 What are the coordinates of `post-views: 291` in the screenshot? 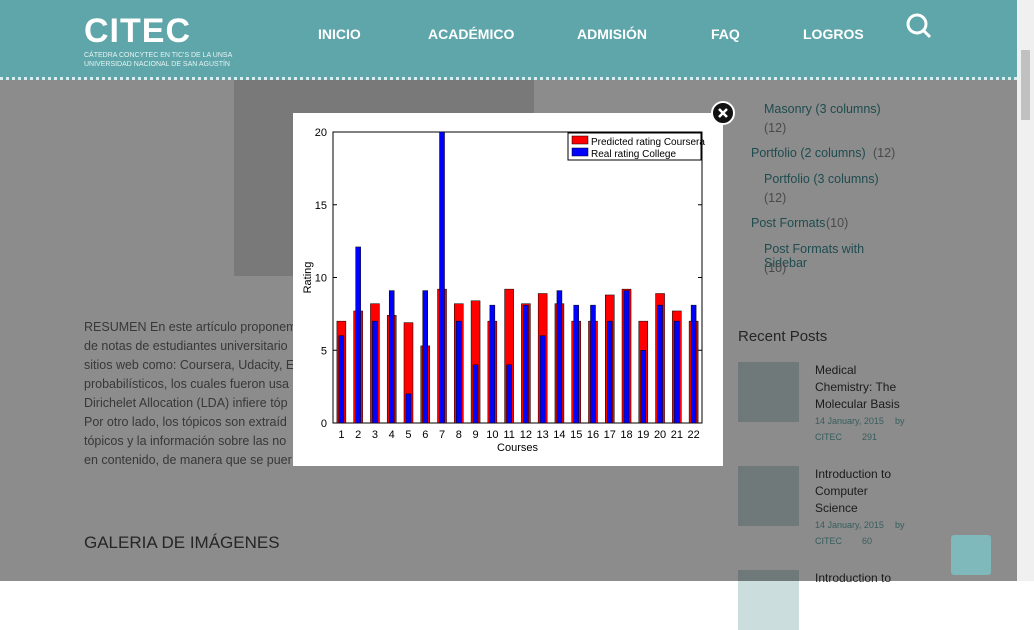 It's located at (870, 437).